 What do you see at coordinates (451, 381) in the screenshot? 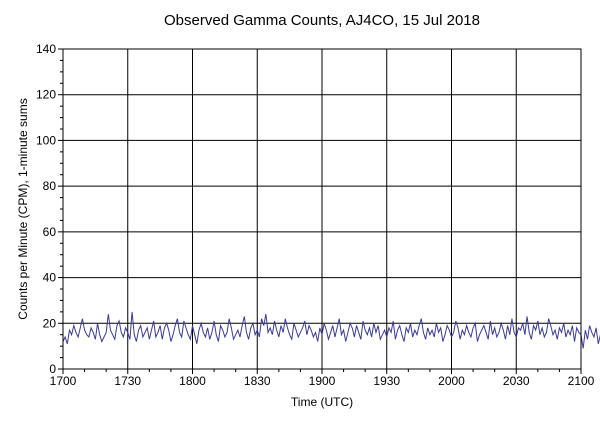
I see `x-tick-label: 2000` at bounding box center [451, 381].